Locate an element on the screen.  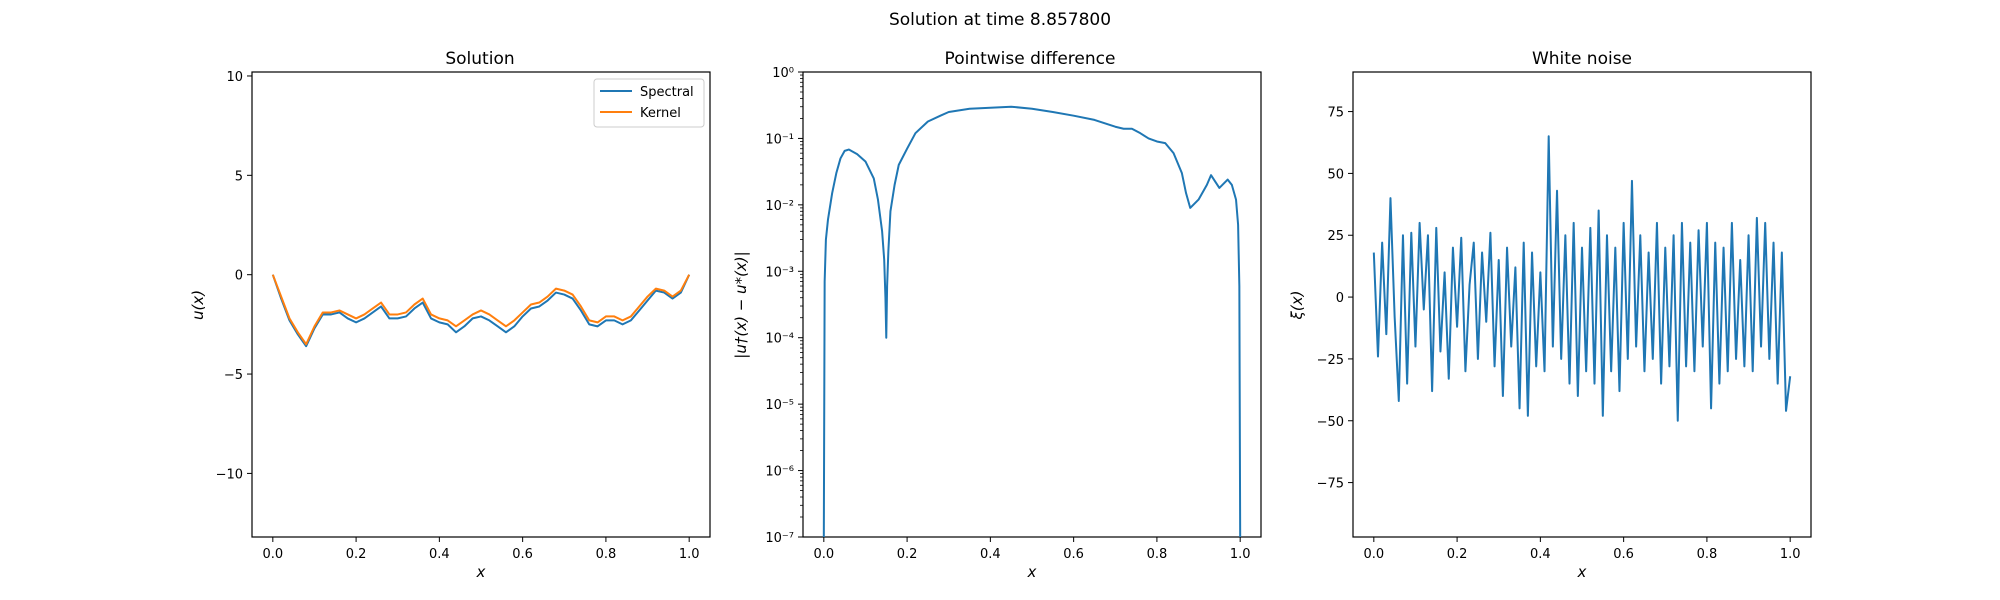
legend: Spectral Kernel is located at coordinates (649, 103).